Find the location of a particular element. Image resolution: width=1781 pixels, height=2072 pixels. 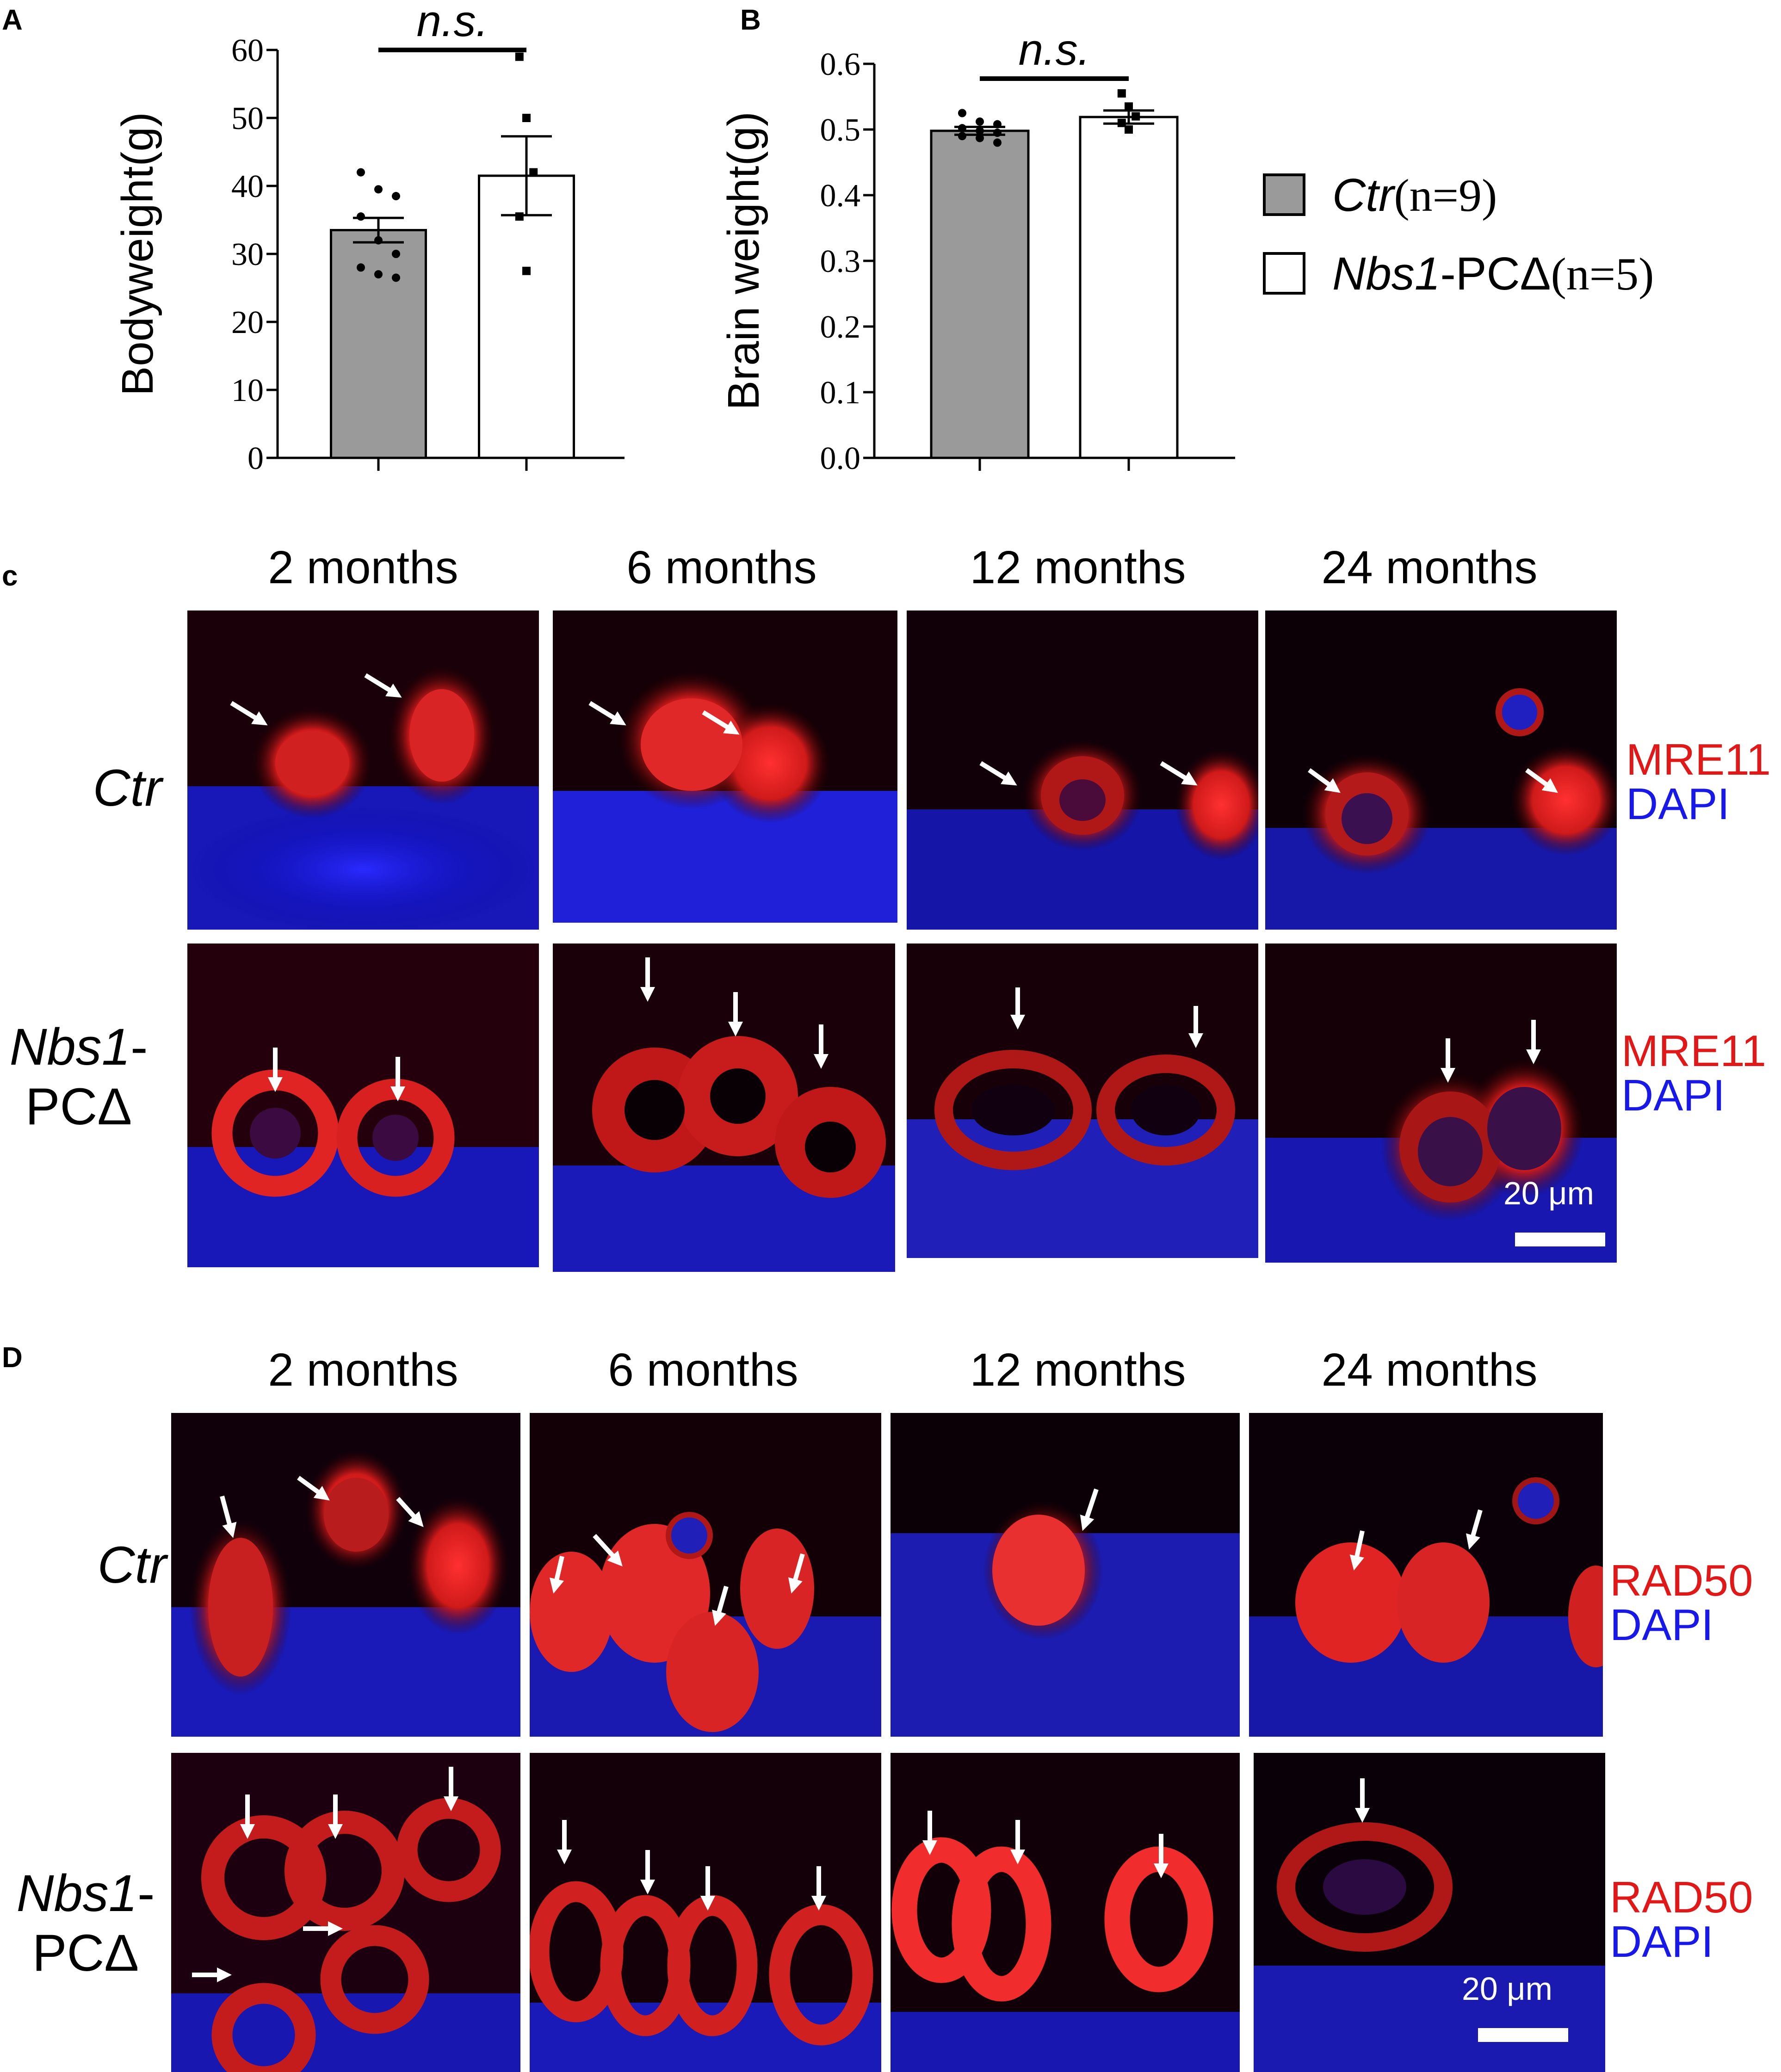

legend: Ctr(n=9) Nbs1-PCΔ(n=5) is located at coordinates (1518, 238).